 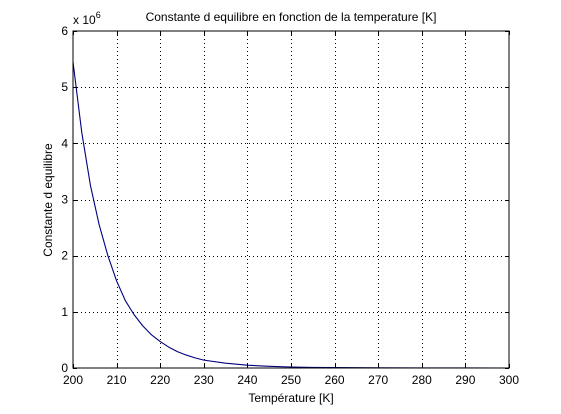 What do you see at coordinates (73, 380) in the screenshot?
I see `x-tick-label: 200` at bounding box center [73, 380].